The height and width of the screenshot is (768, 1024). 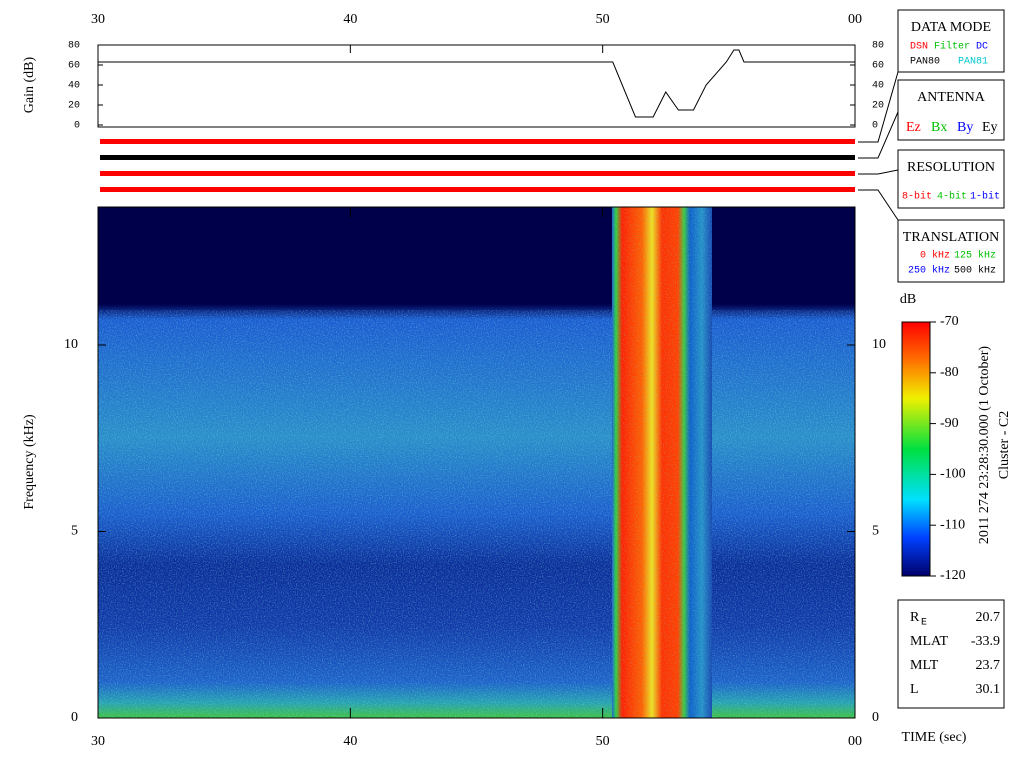 What do you see at coordinates (939, 127) in the screenshot?
I see `panel-item: Bx` at bounding box center [939, 127].